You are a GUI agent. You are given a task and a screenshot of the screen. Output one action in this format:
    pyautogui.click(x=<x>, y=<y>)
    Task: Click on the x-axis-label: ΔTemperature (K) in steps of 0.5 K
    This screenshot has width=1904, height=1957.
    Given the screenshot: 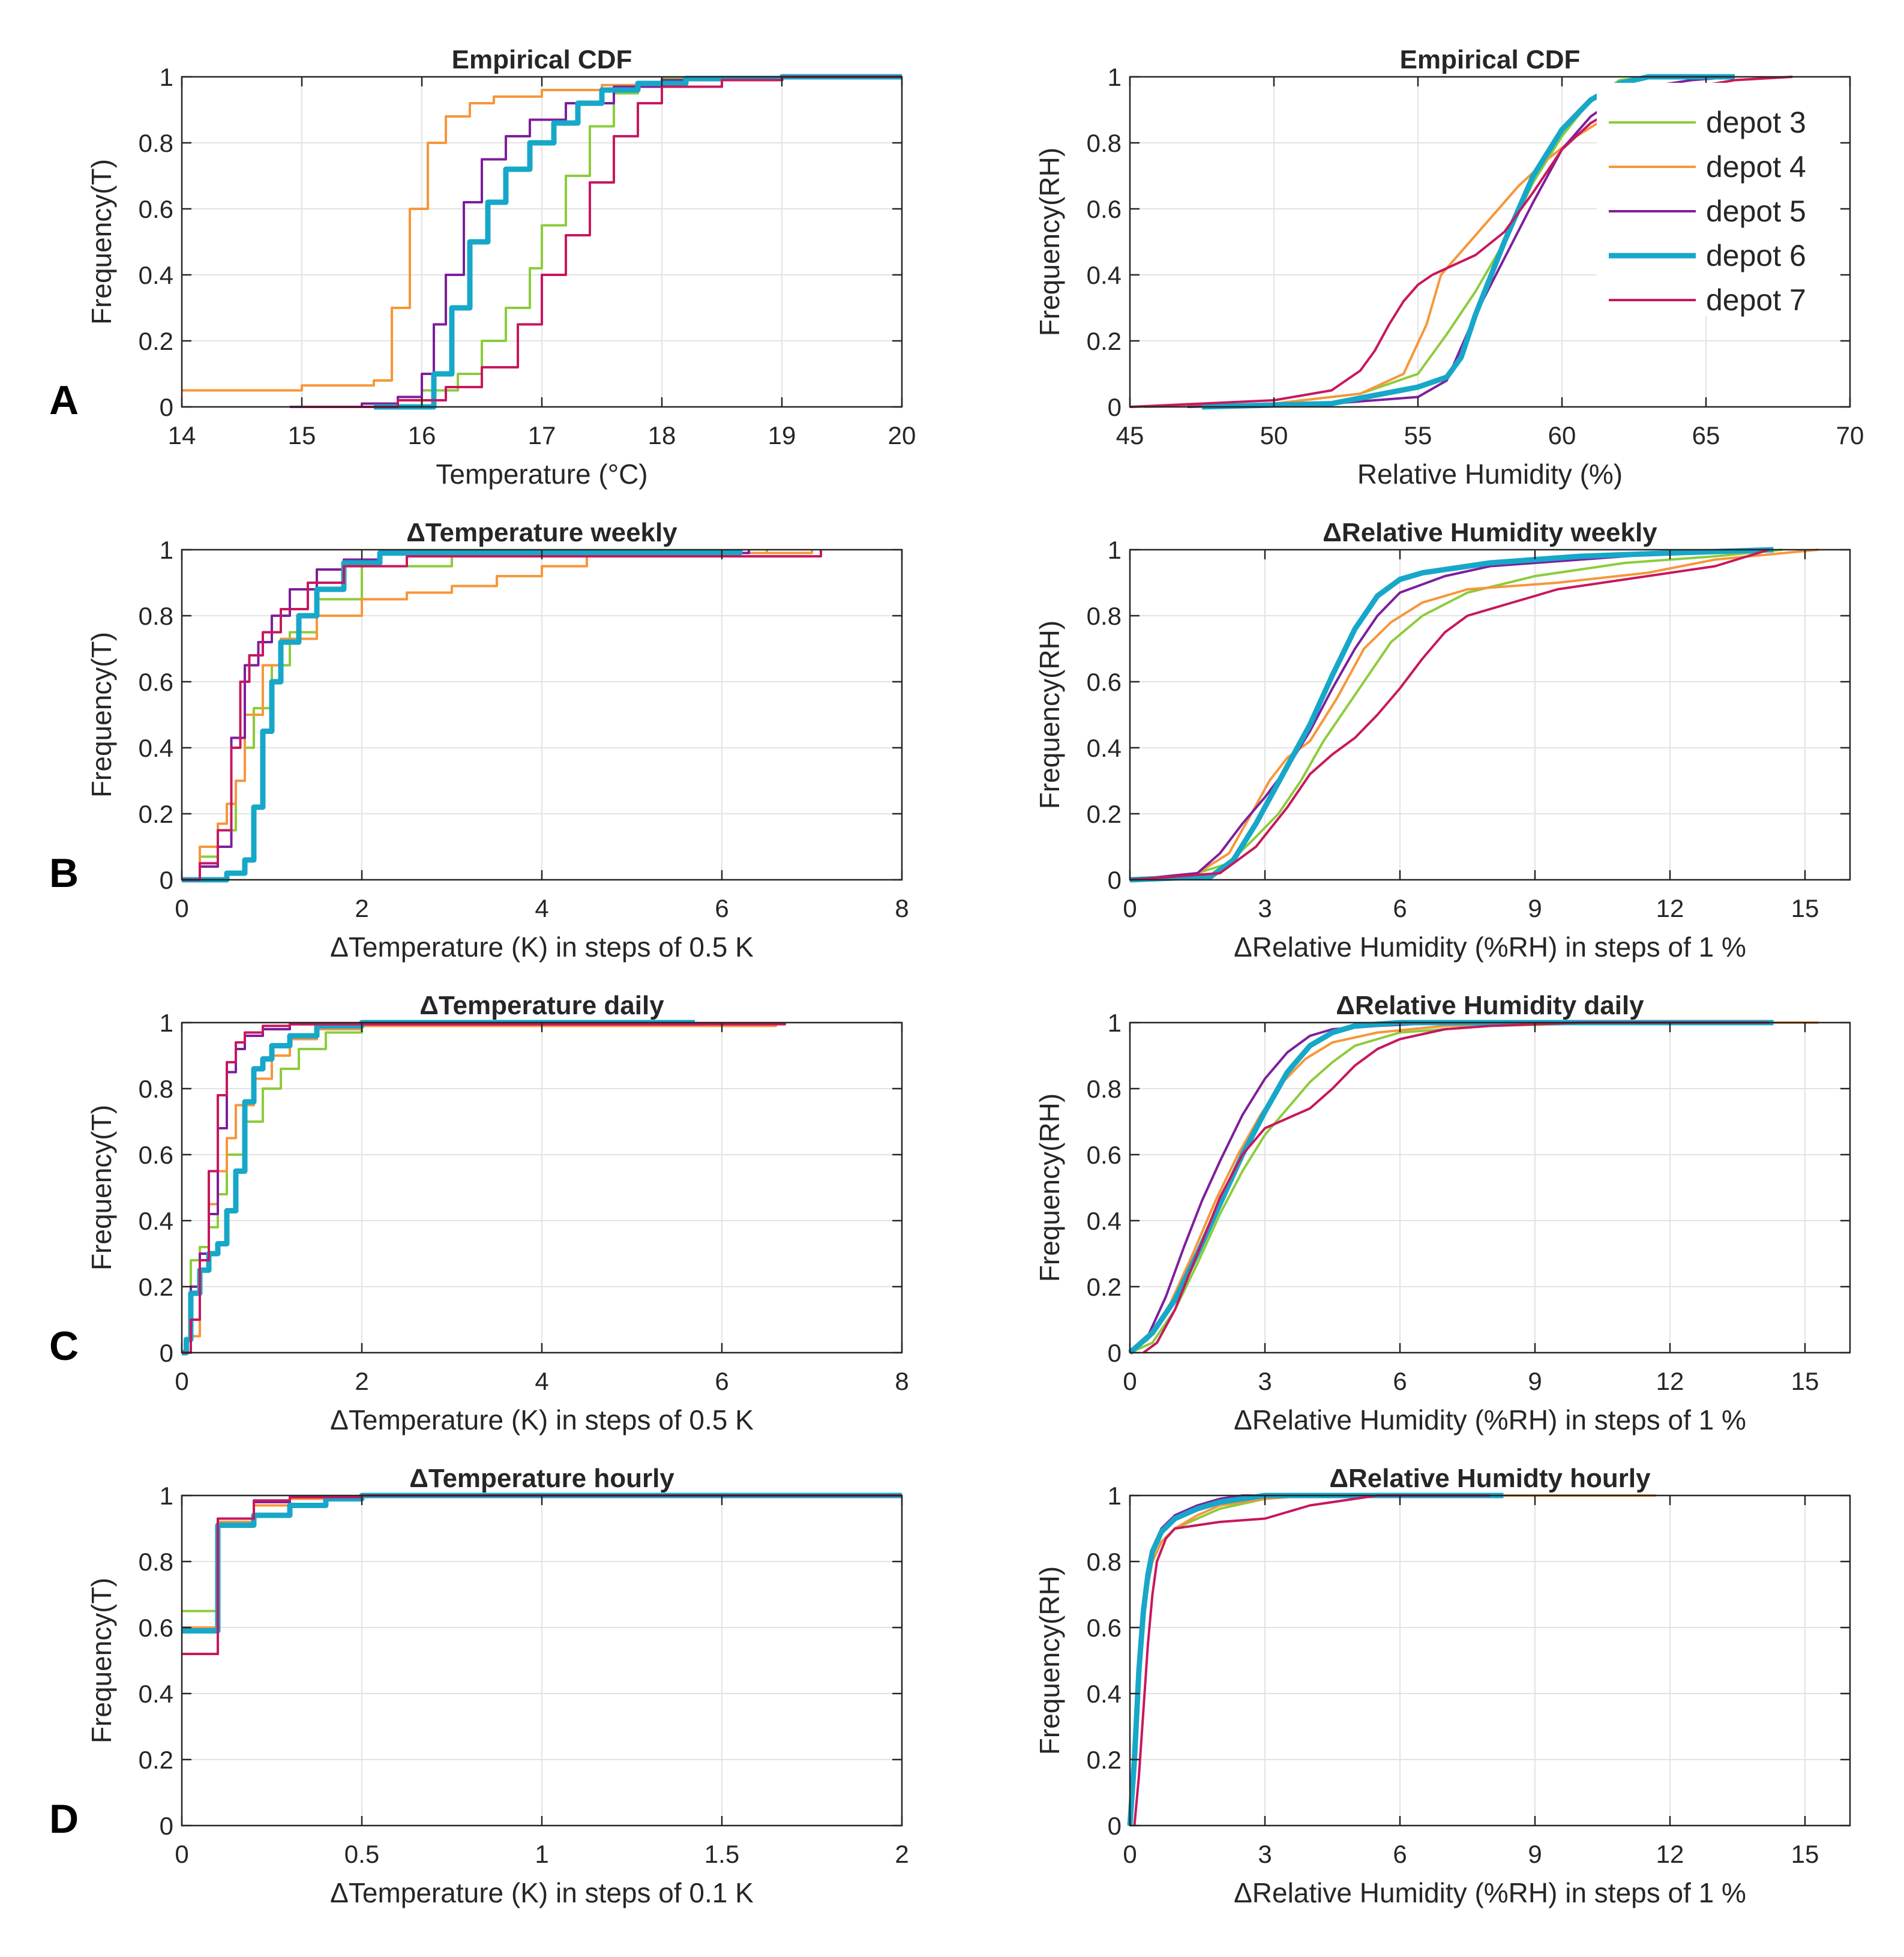 What is the action you would take?
    pyautogui.click(x=542, y=947)
    